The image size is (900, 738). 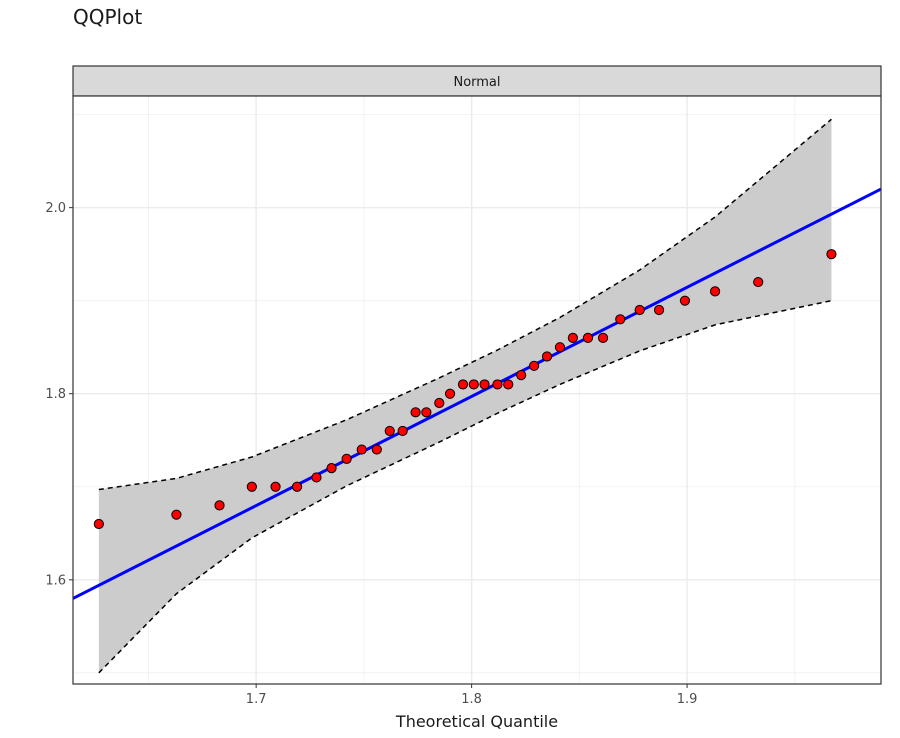 What do you see at coordinates (55, 580) in the screenshot?
I see `y-tick-label: 1.6` at bounding box center [55, 580].